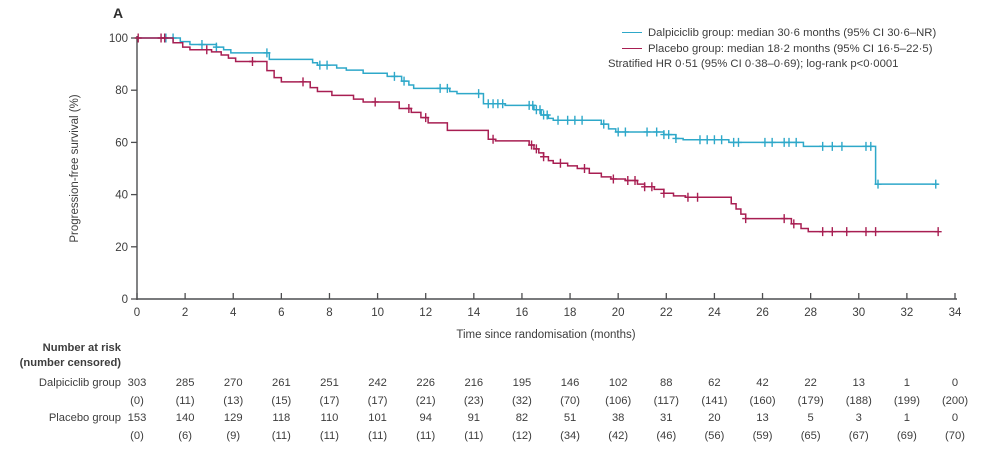 The height and width of the screenshot is (457, 982). What do you see at coordinates (329, 383) in the screenshot?
I see `at-risk-count: 251` at bounding box center [329, 383].